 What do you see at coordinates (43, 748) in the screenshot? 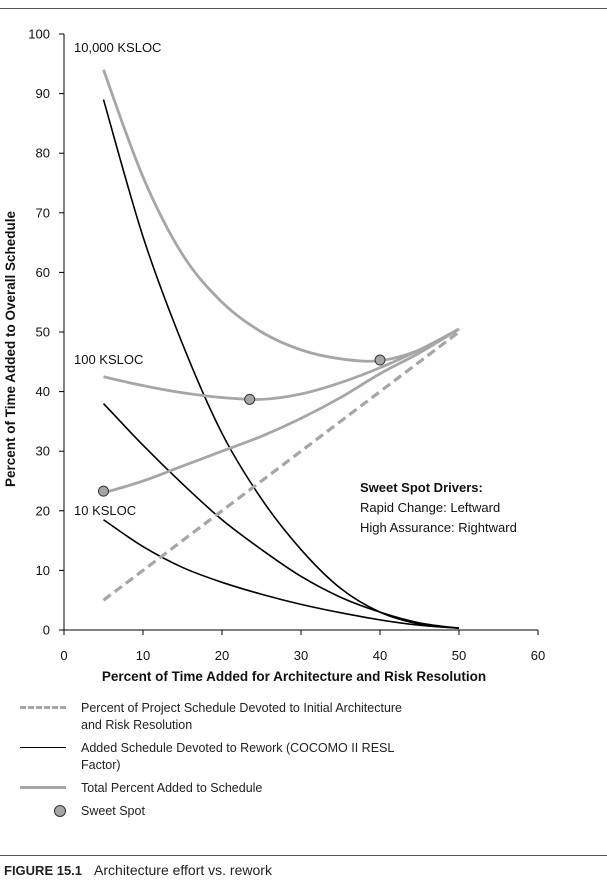
I see `black-line-swatch` at bounding box center [43, 748].